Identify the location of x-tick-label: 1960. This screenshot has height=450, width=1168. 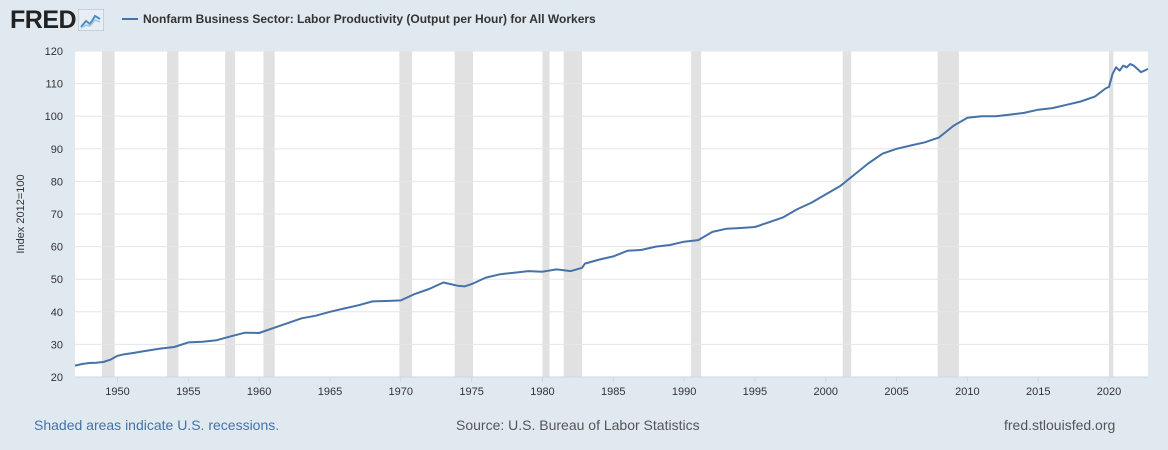
(259, 392).